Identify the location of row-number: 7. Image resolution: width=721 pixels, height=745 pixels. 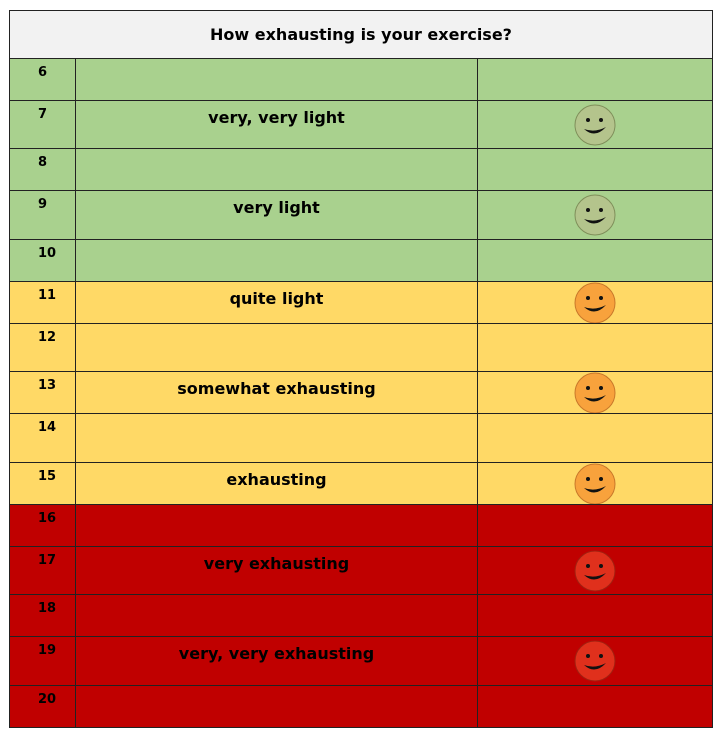
(42, 124).